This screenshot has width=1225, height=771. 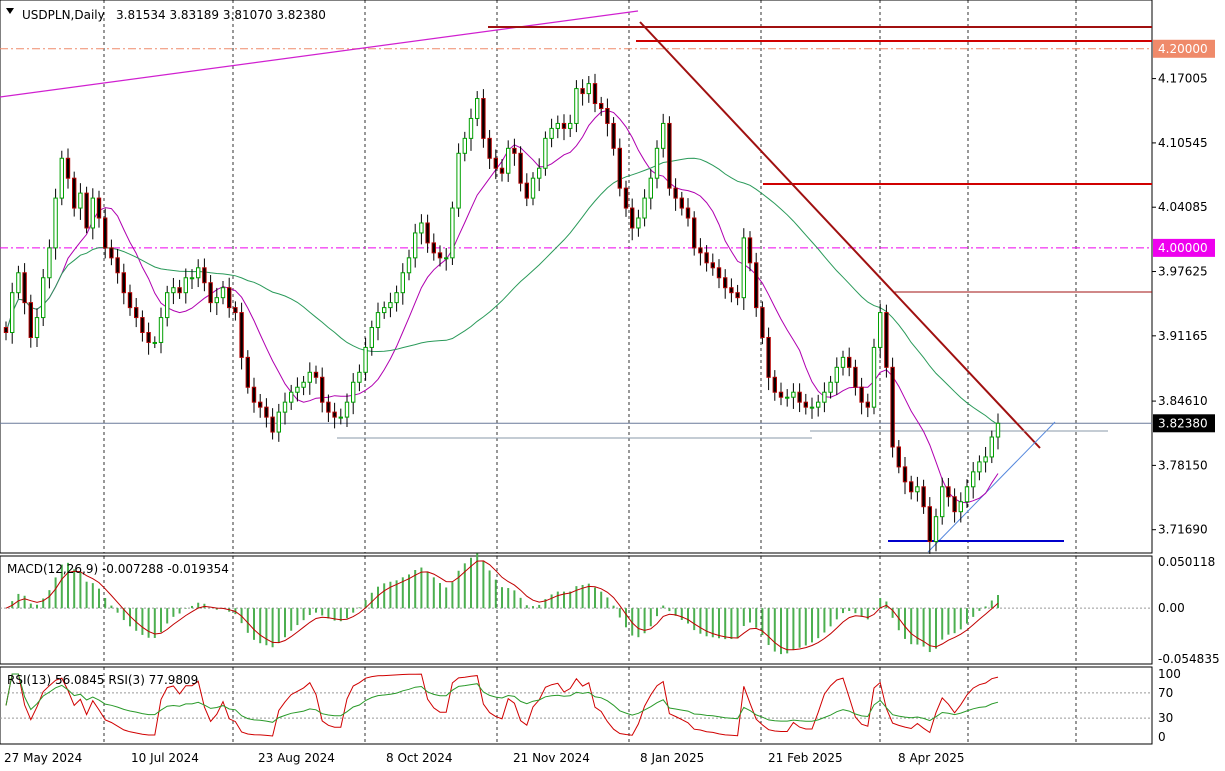 What do you see at coordinates (1169, 705) in the screenshot?
I see `rsi-axis: 100 70 30 0` at bounding box center [1169, 705].